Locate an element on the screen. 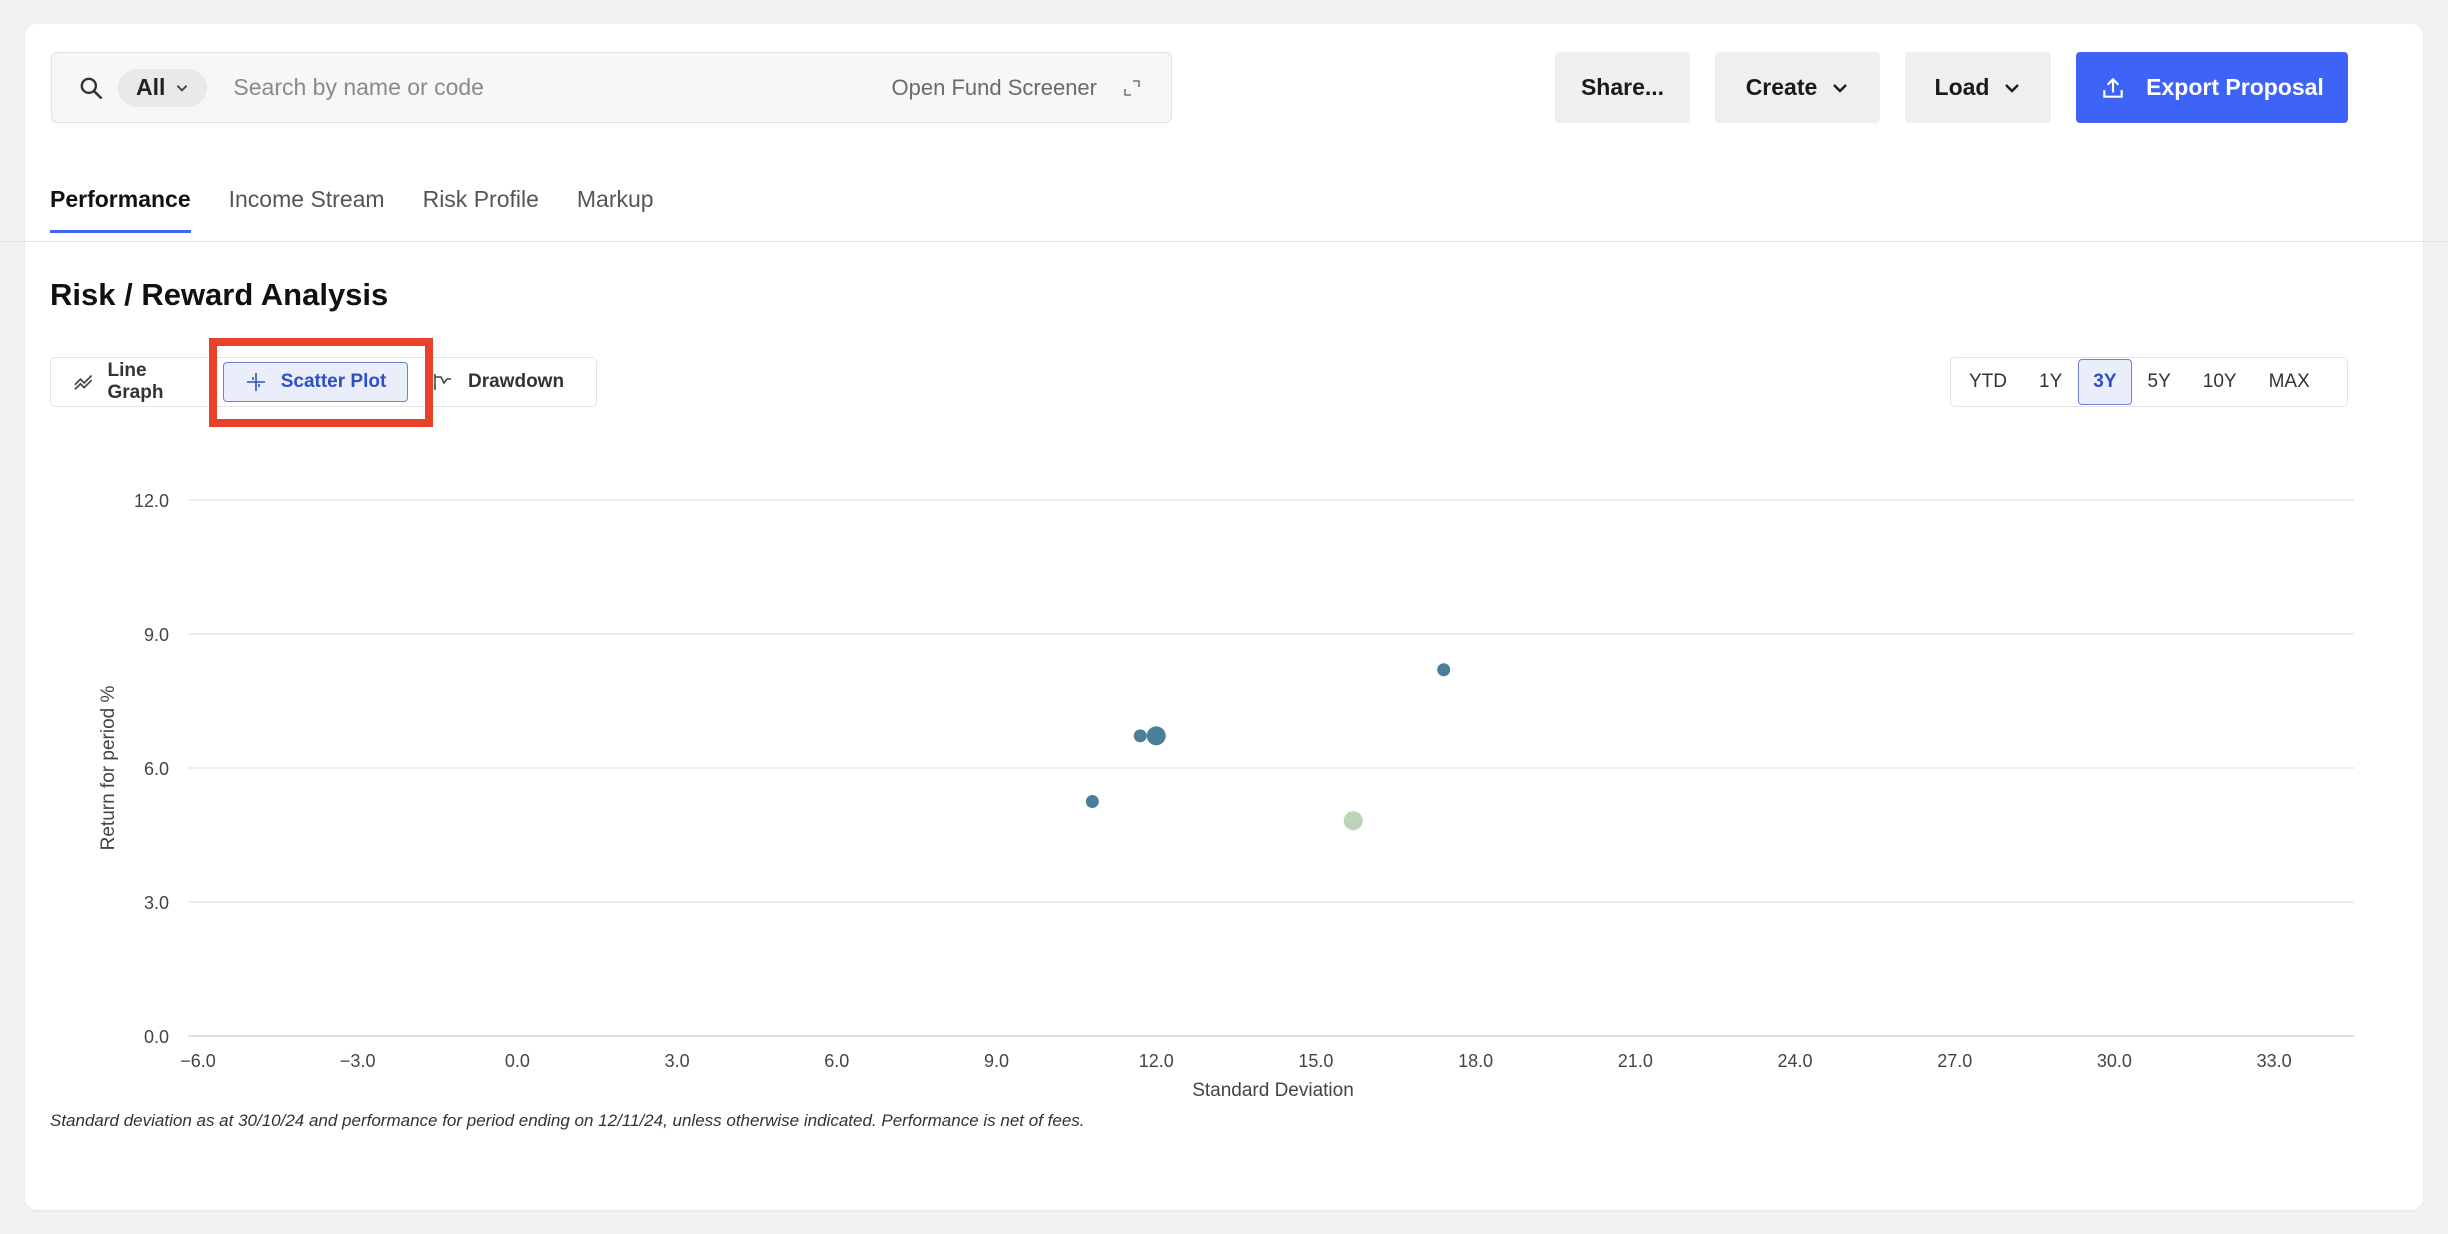  line-graph-button: Line Graph is located at coordinates (137, 382).